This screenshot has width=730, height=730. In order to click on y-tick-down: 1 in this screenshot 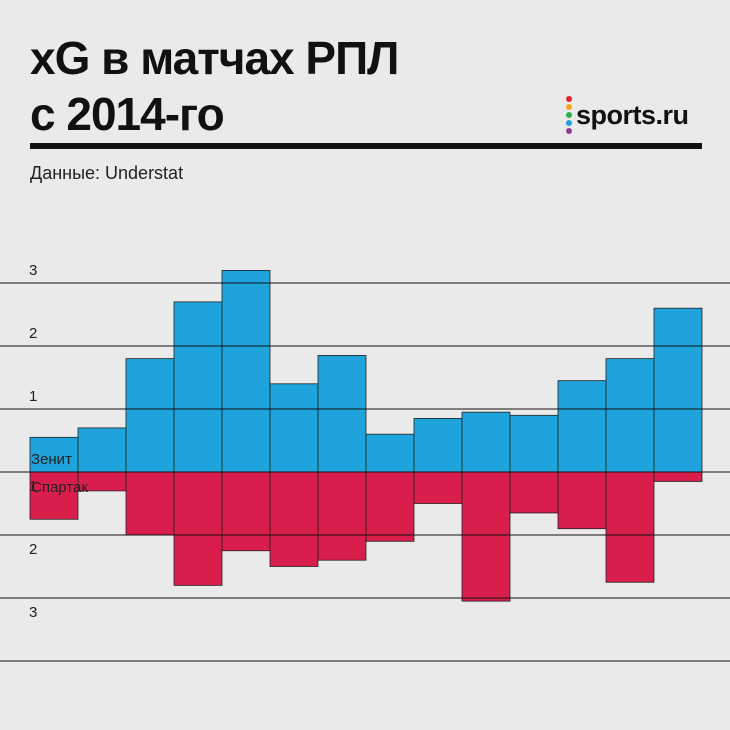, I will do `click(33, 486)`.